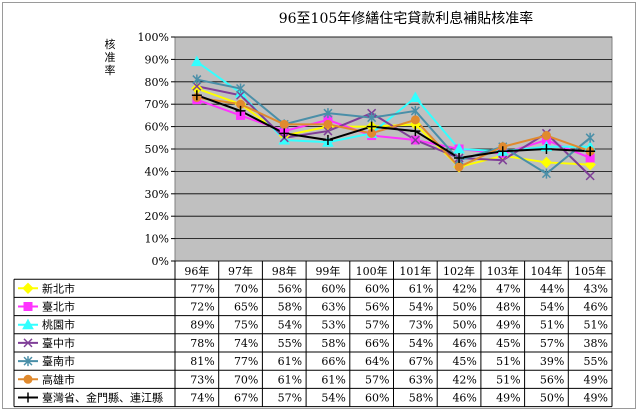  What do you see at coordinates (202, 288) in the screenshot?
I see `table-cell: 77%` at bounding box center [202, 288].